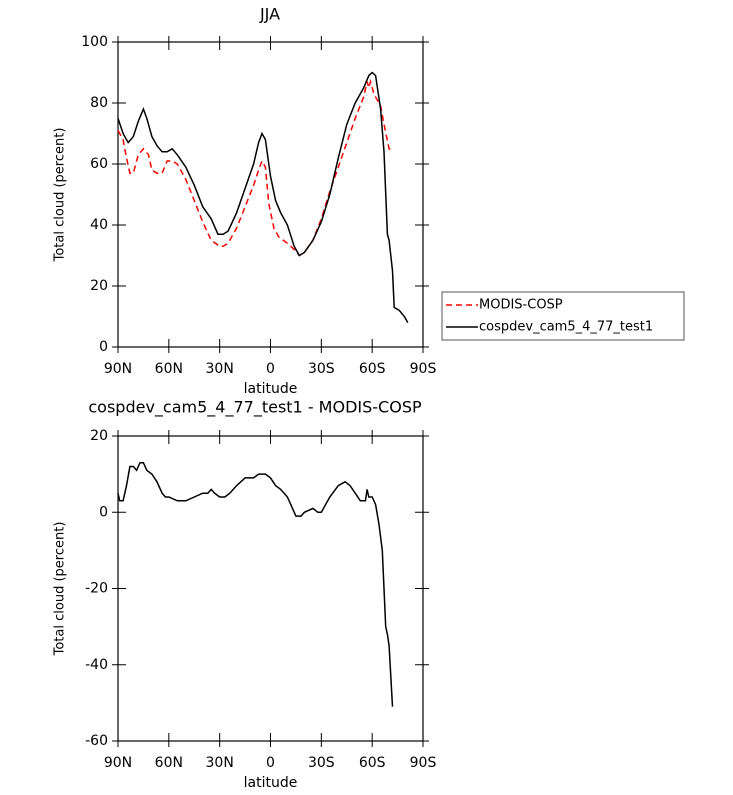 Image resolution: width=733 pixels, height=795 pixels. Describe the element at coordinates (99, 103) in the screenshot. I see `y-tick-label: 80` at that location.